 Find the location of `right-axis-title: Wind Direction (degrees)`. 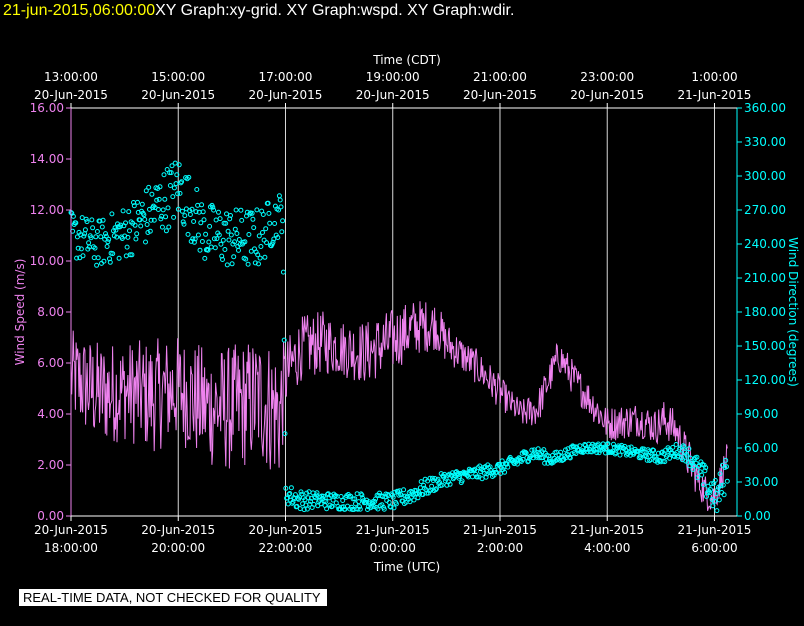

right-axis-title: Wind Direction (degrees) is located at coordinates (793, 312).